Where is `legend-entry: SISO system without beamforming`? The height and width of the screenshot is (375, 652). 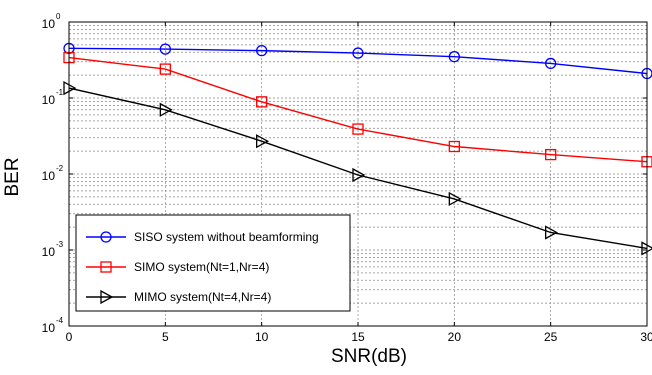
legend-entry: SISO system without beamforming is located at coordinates (202, 237).